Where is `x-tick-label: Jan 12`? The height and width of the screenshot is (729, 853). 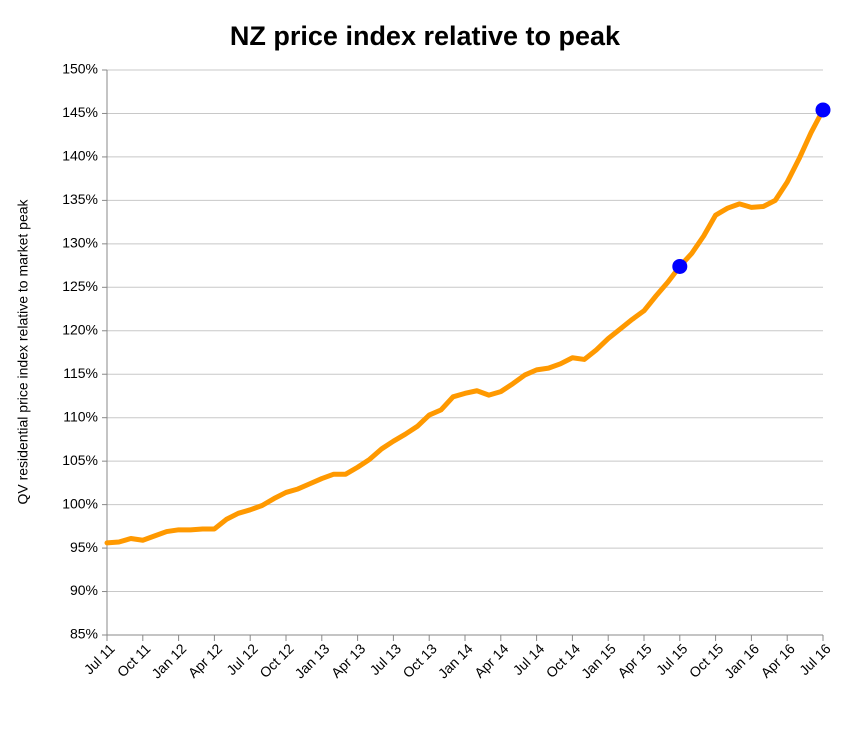 x-tick-label: Jan 12 is located at coordinates (168, 660).